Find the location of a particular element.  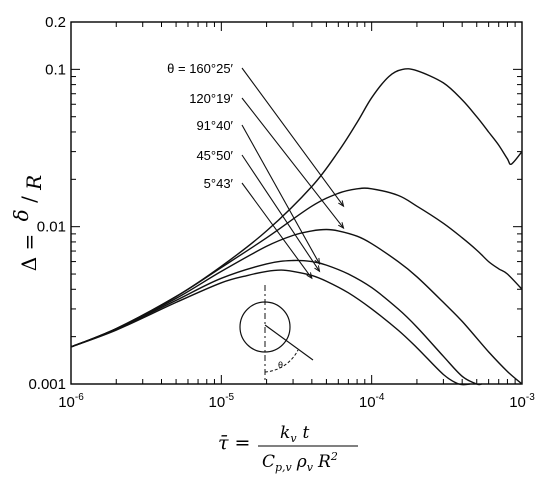

y-axis-title-slash: / is located at coordinates (29, 199).